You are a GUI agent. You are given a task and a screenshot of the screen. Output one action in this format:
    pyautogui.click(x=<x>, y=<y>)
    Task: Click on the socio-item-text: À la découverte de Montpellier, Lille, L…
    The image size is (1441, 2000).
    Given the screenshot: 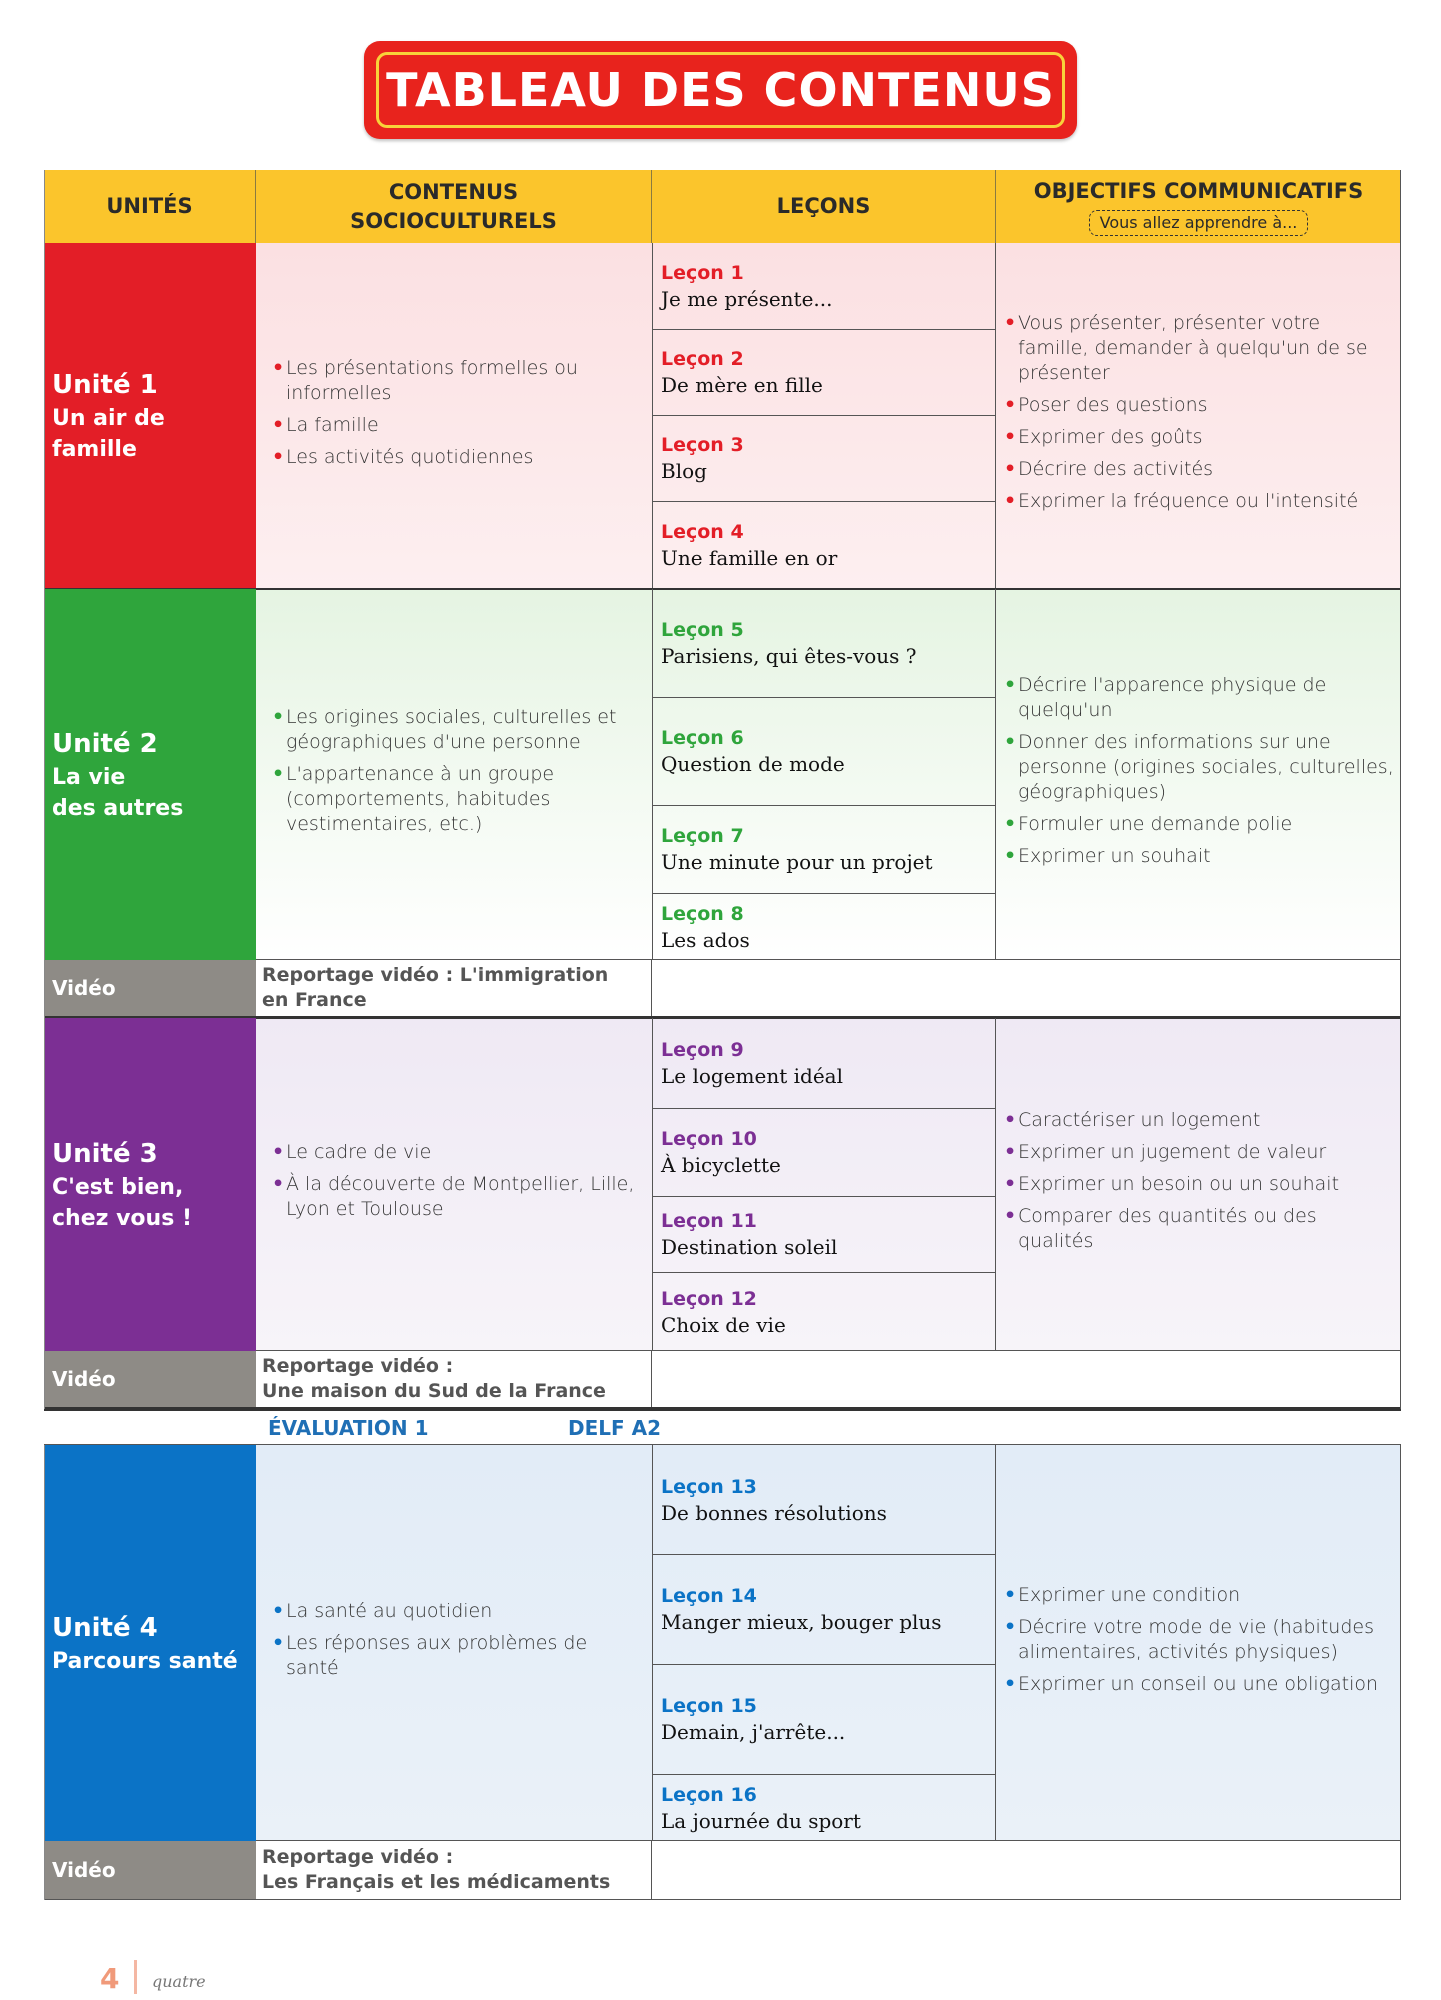 What is the action you would take?
    pyautogui.click(x=460, y=1196)
    